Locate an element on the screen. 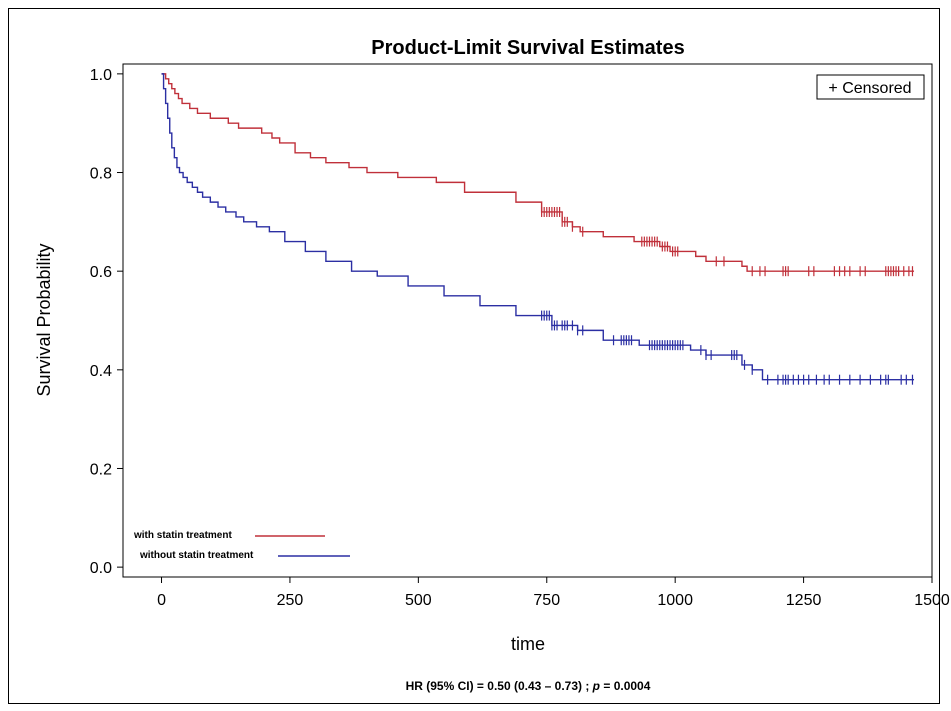  p-value-text: = 0.0004 is located at coordinates (625, 686).